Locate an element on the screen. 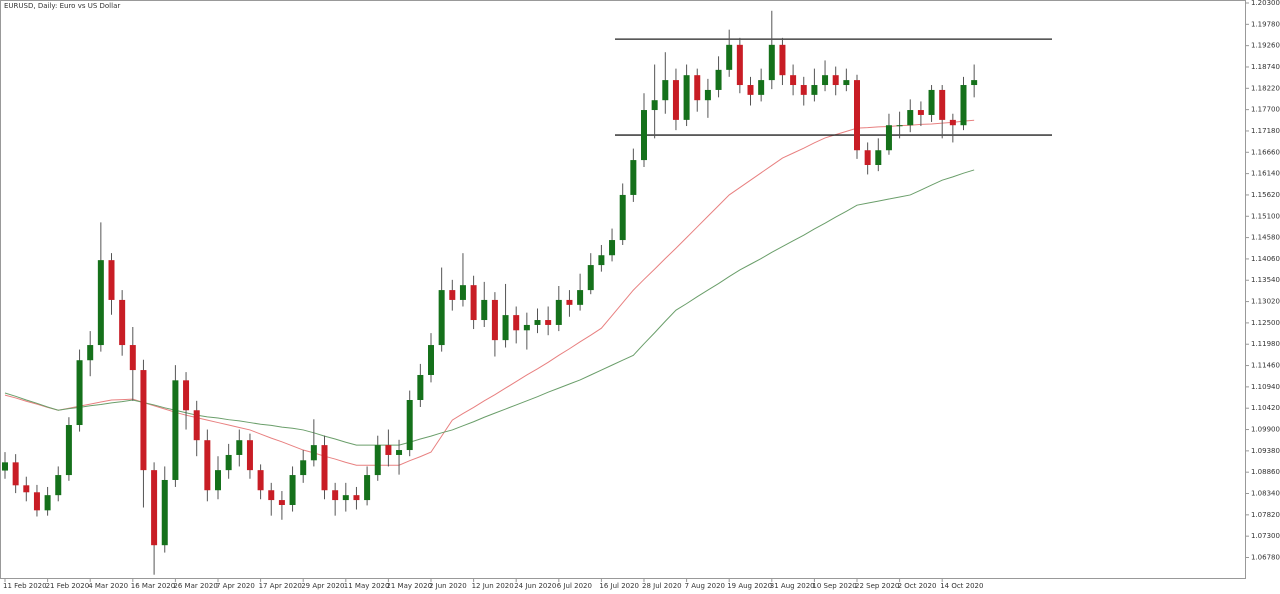 The height and width of the screenshot is (594, 1280). x-tick-label: 7 Aug 2020 is located at coordinates (705, 586).